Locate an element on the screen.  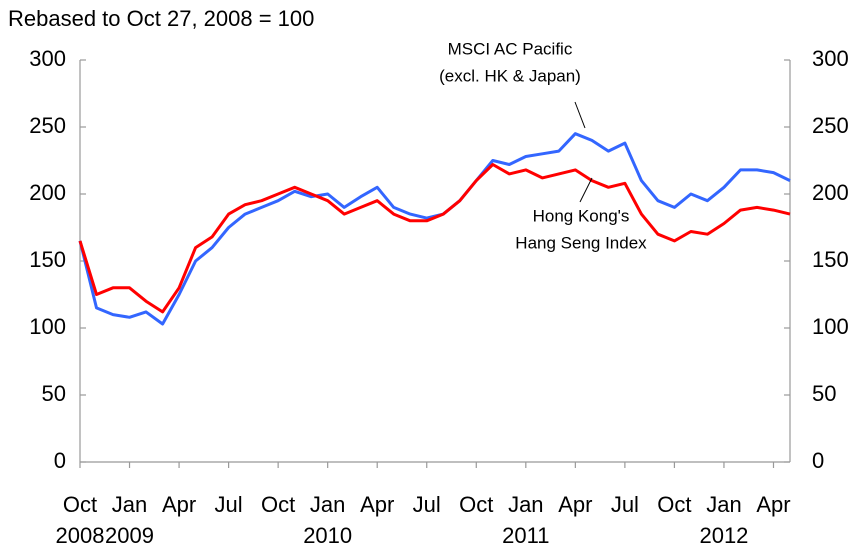
y2-tick-label: 100 is located at coordinates (830, 326).